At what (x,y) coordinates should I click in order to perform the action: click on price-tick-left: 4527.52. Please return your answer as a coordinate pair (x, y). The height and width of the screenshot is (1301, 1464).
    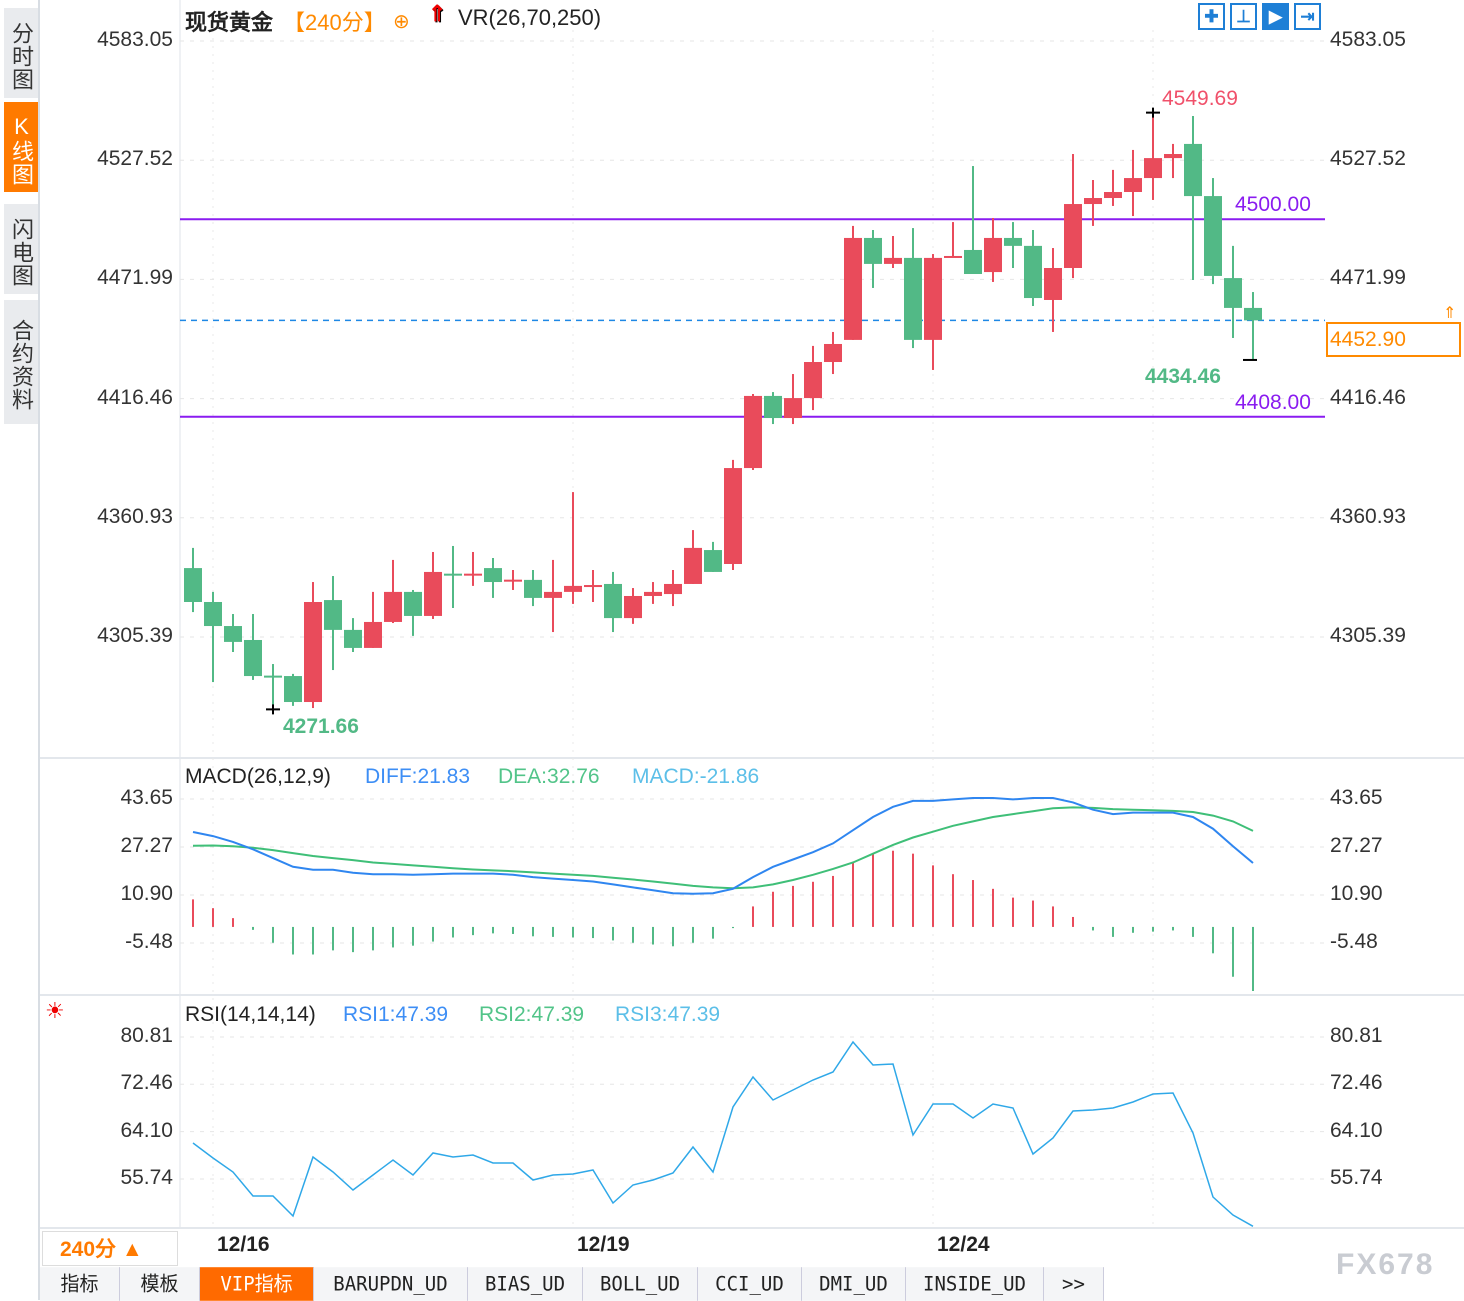
    Looking at the image, I should click on (135, 159).